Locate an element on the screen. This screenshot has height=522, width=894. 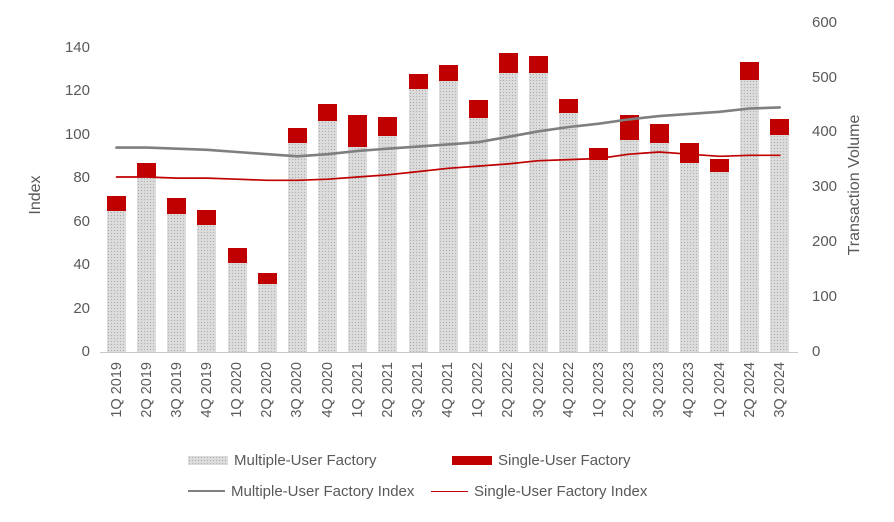
left-axis-tick-label: 20 is located at coordinates (81, 308).